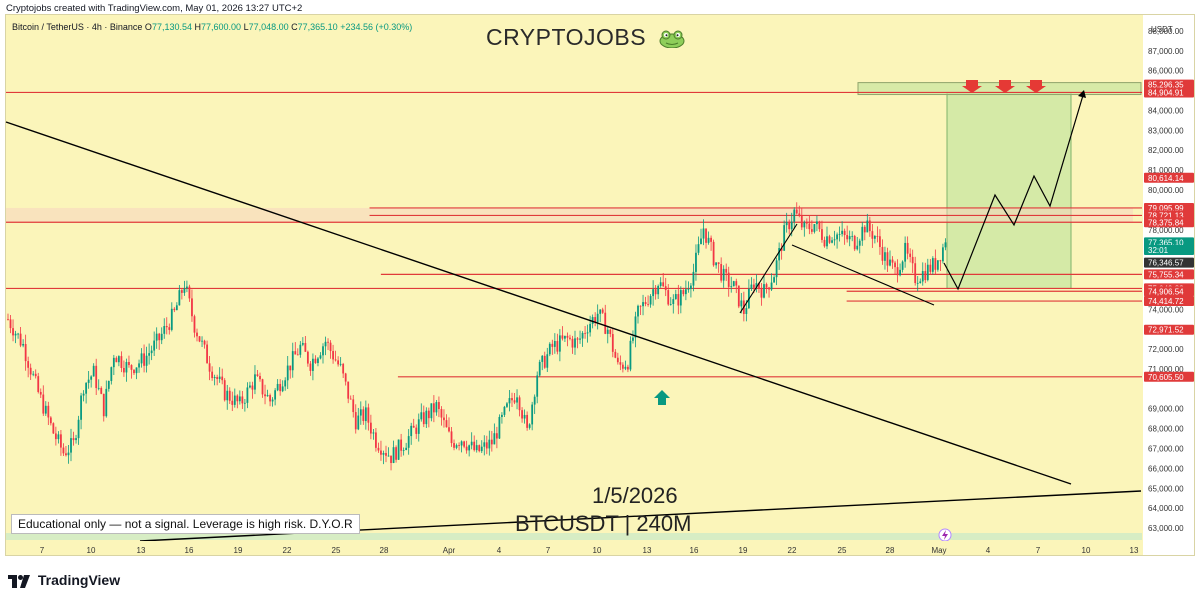 The height and width of the screenshot is (600, 1200). I want to click on time-tick-label: 10, so click(91, 550).